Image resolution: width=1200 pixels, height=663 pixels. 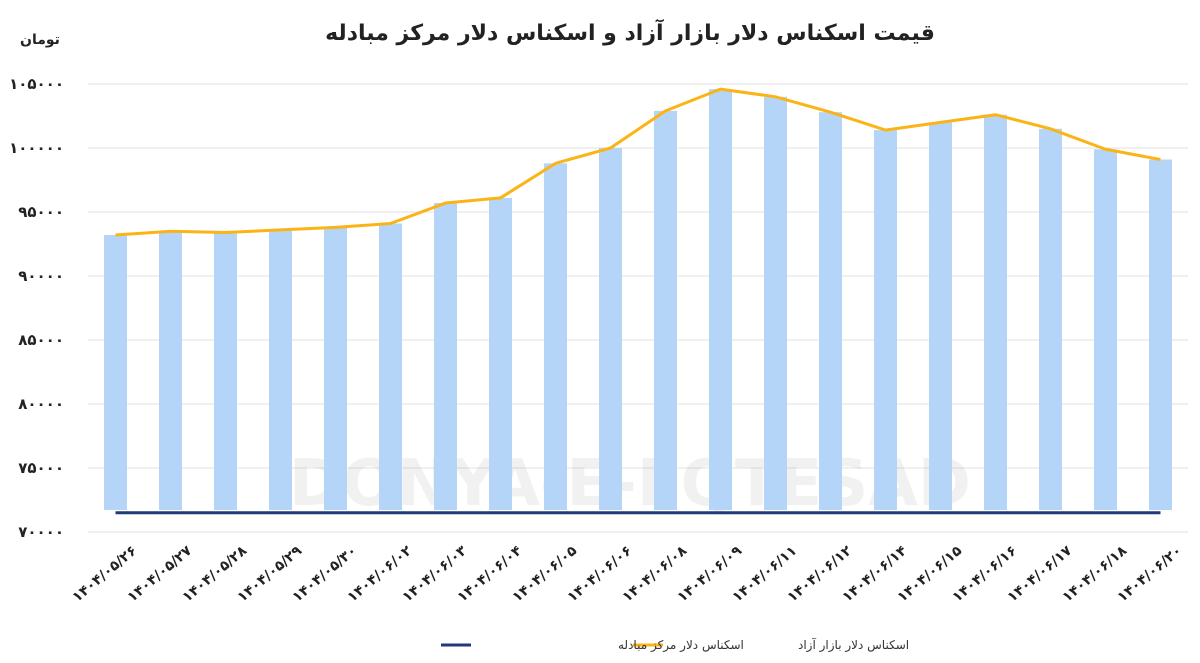 What do you see at coordinates (41, 532) in the screenshot?
I see `y-tick-label: ۷۰۰۰۰` at bounding box center [41, 532].